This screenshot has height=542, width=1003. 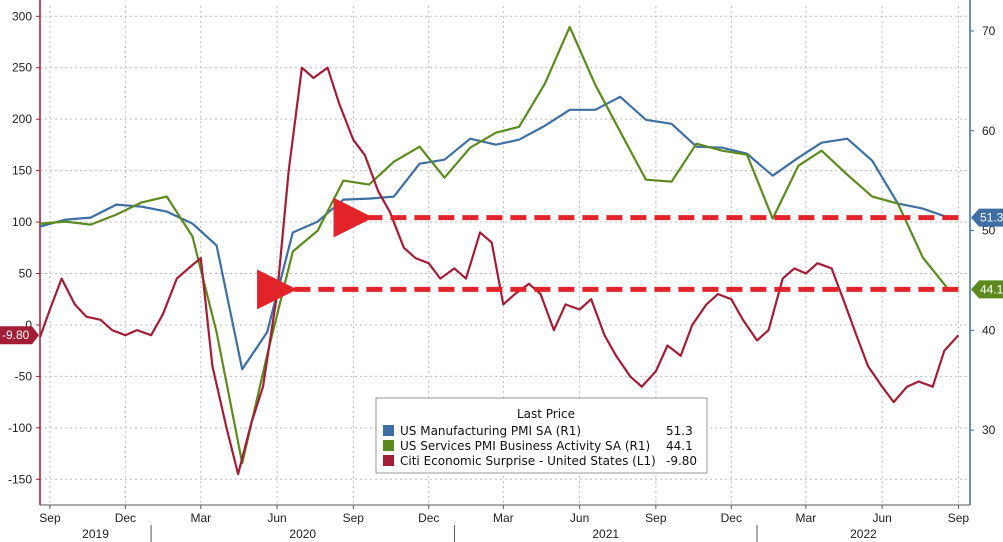 I want to click on legend-value-citi: -9.80, so click(x=681, y=461).